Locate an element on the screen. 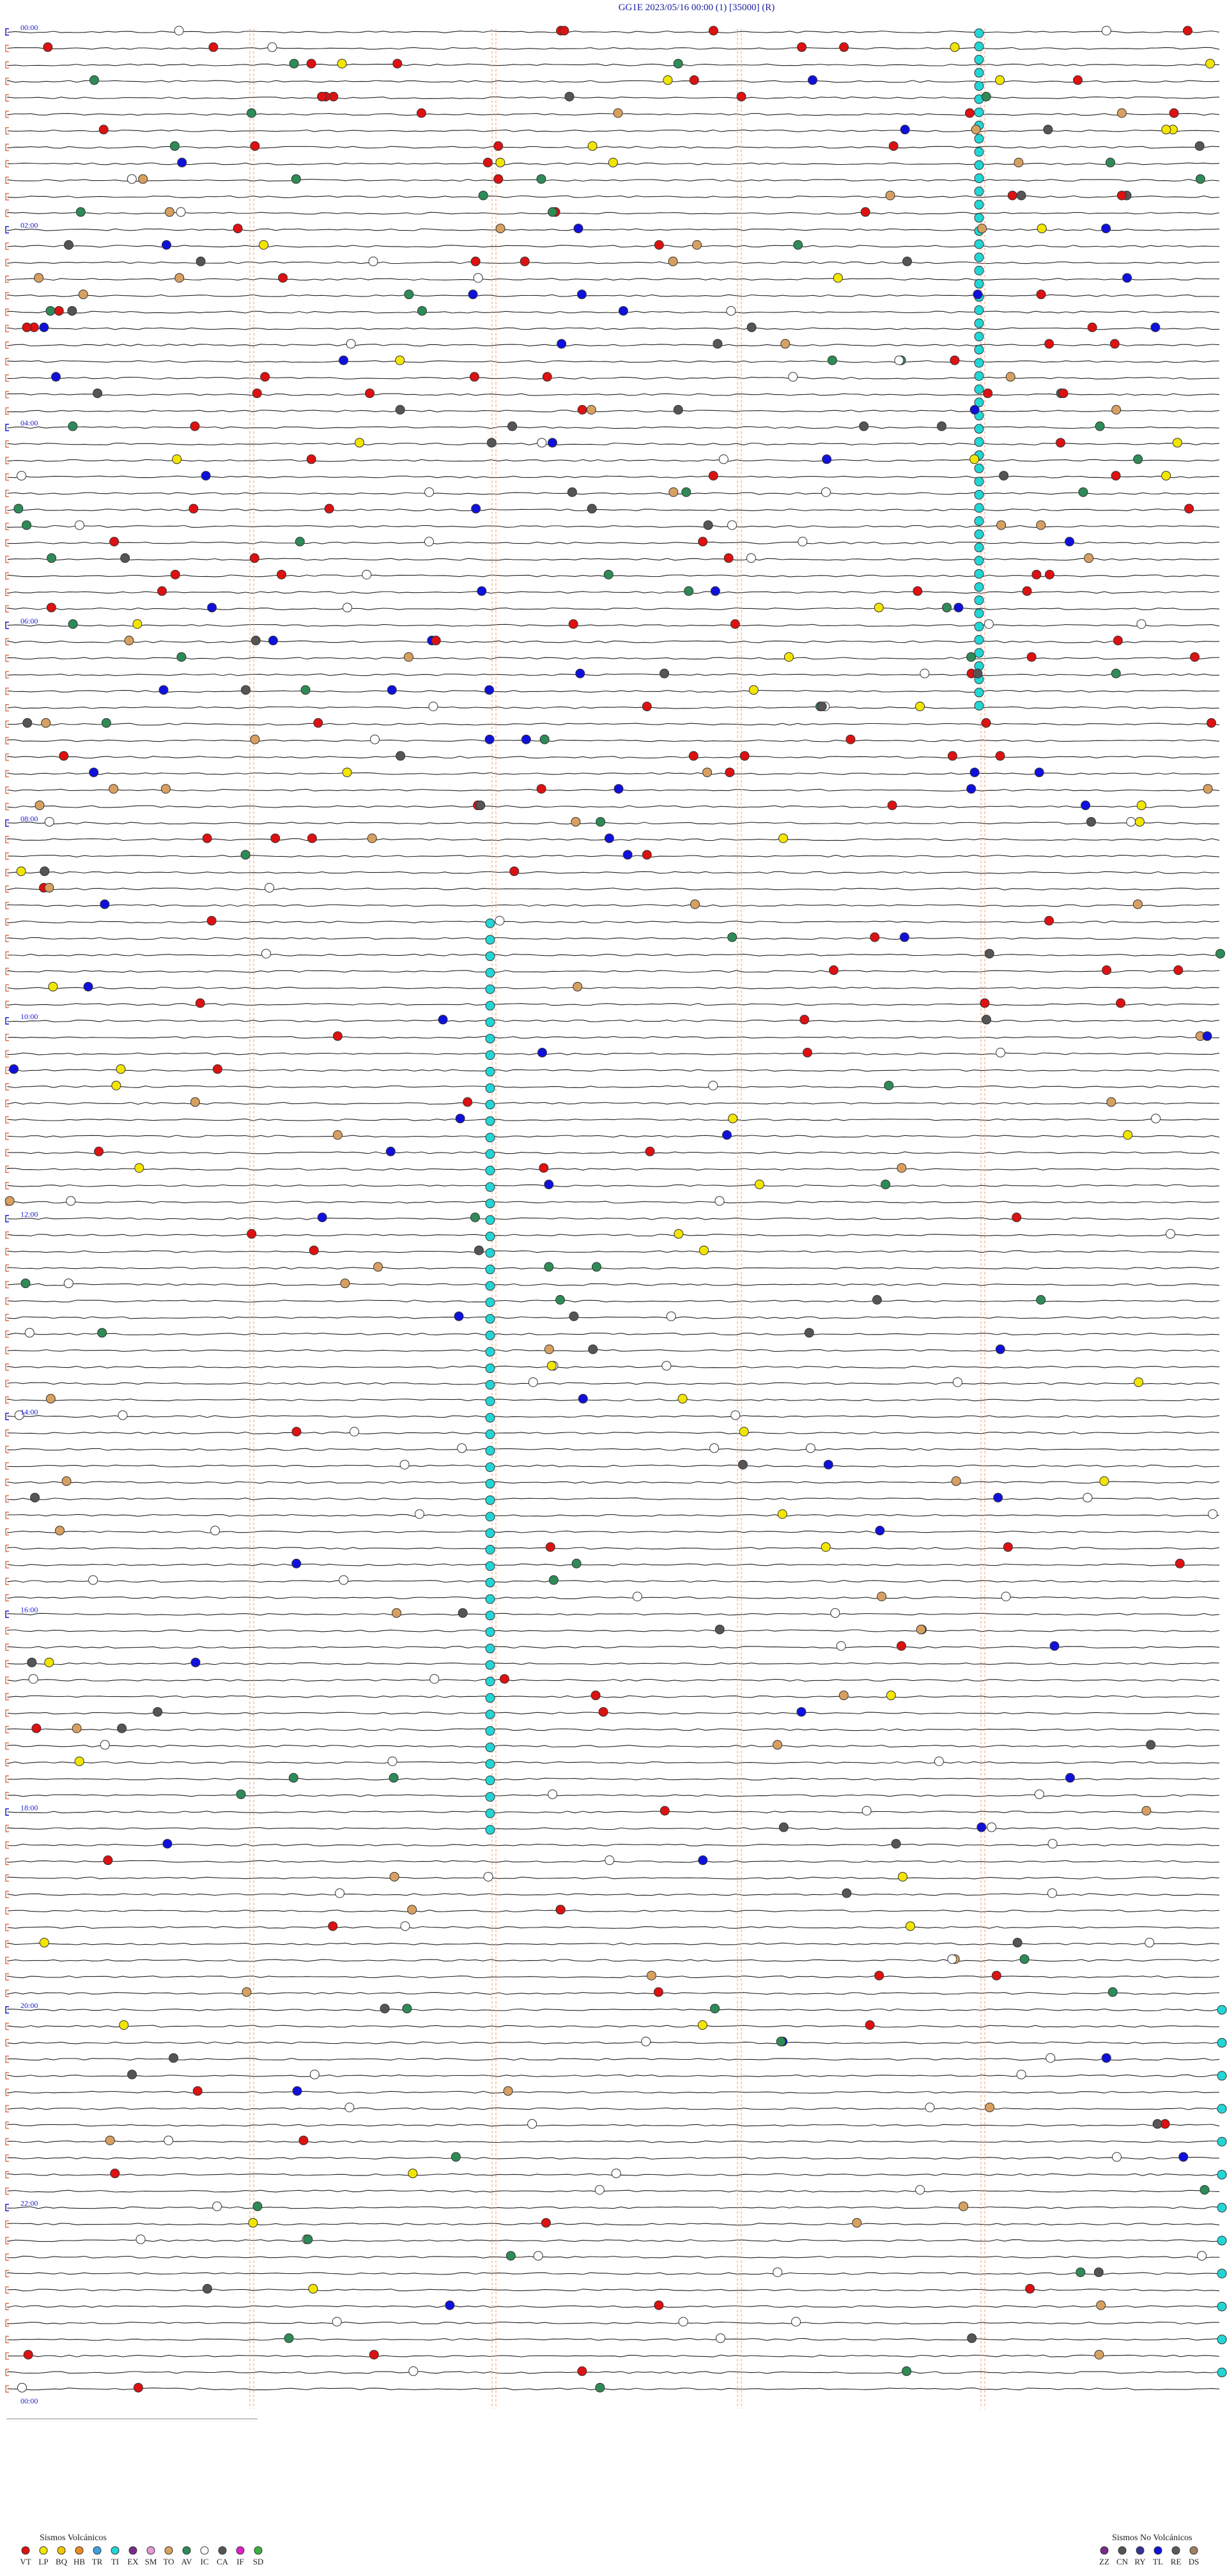  legend-code: SD is located at coordinates (258, 2561).